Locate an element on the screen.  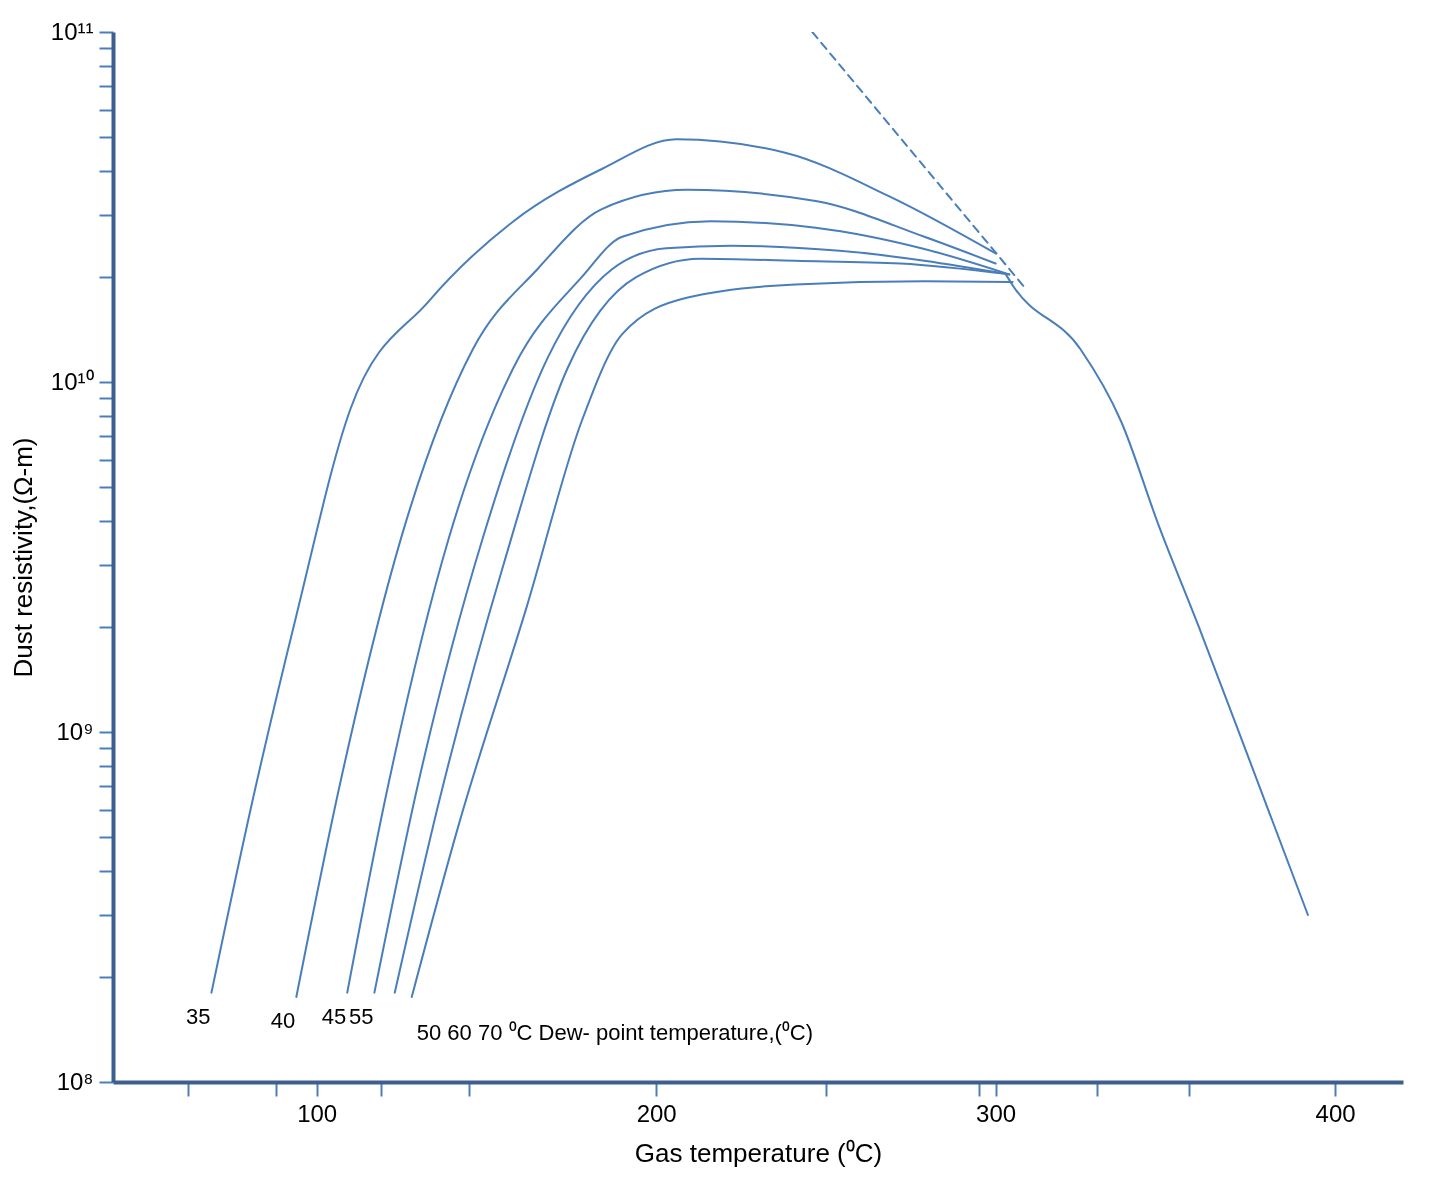
x-axis-title: Gas temperature (⁰C) is located at coordinates (758, 1152).